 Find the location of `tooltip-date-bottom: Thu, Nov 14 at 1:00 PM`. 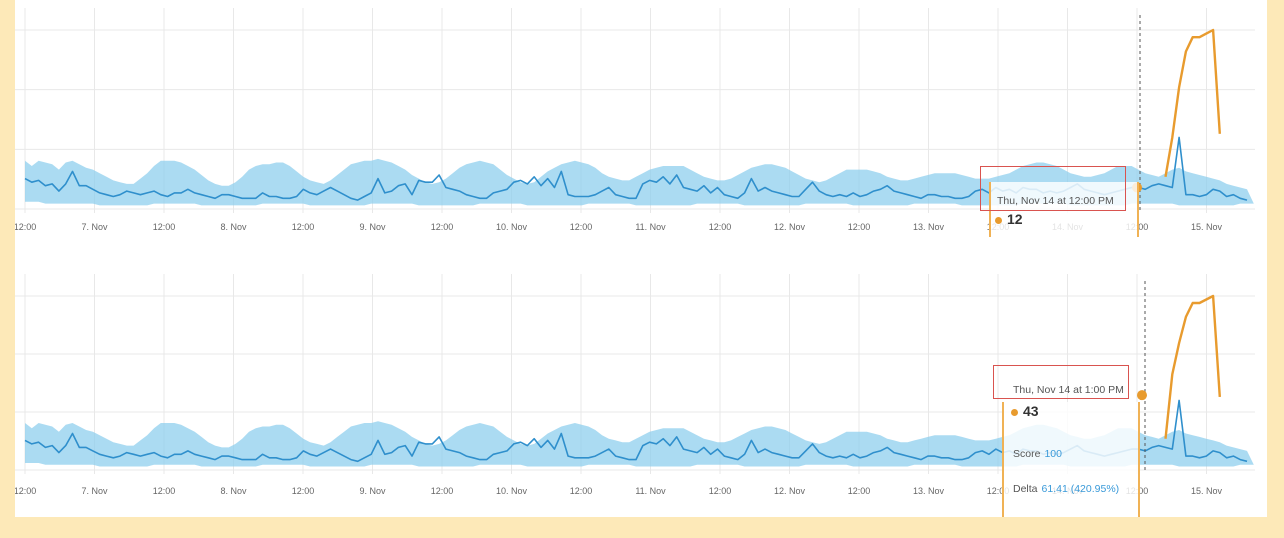

tooltip-date-bottom: Thu, Nov 14 at 1:00 PM is located at coordinates (1068, 390).